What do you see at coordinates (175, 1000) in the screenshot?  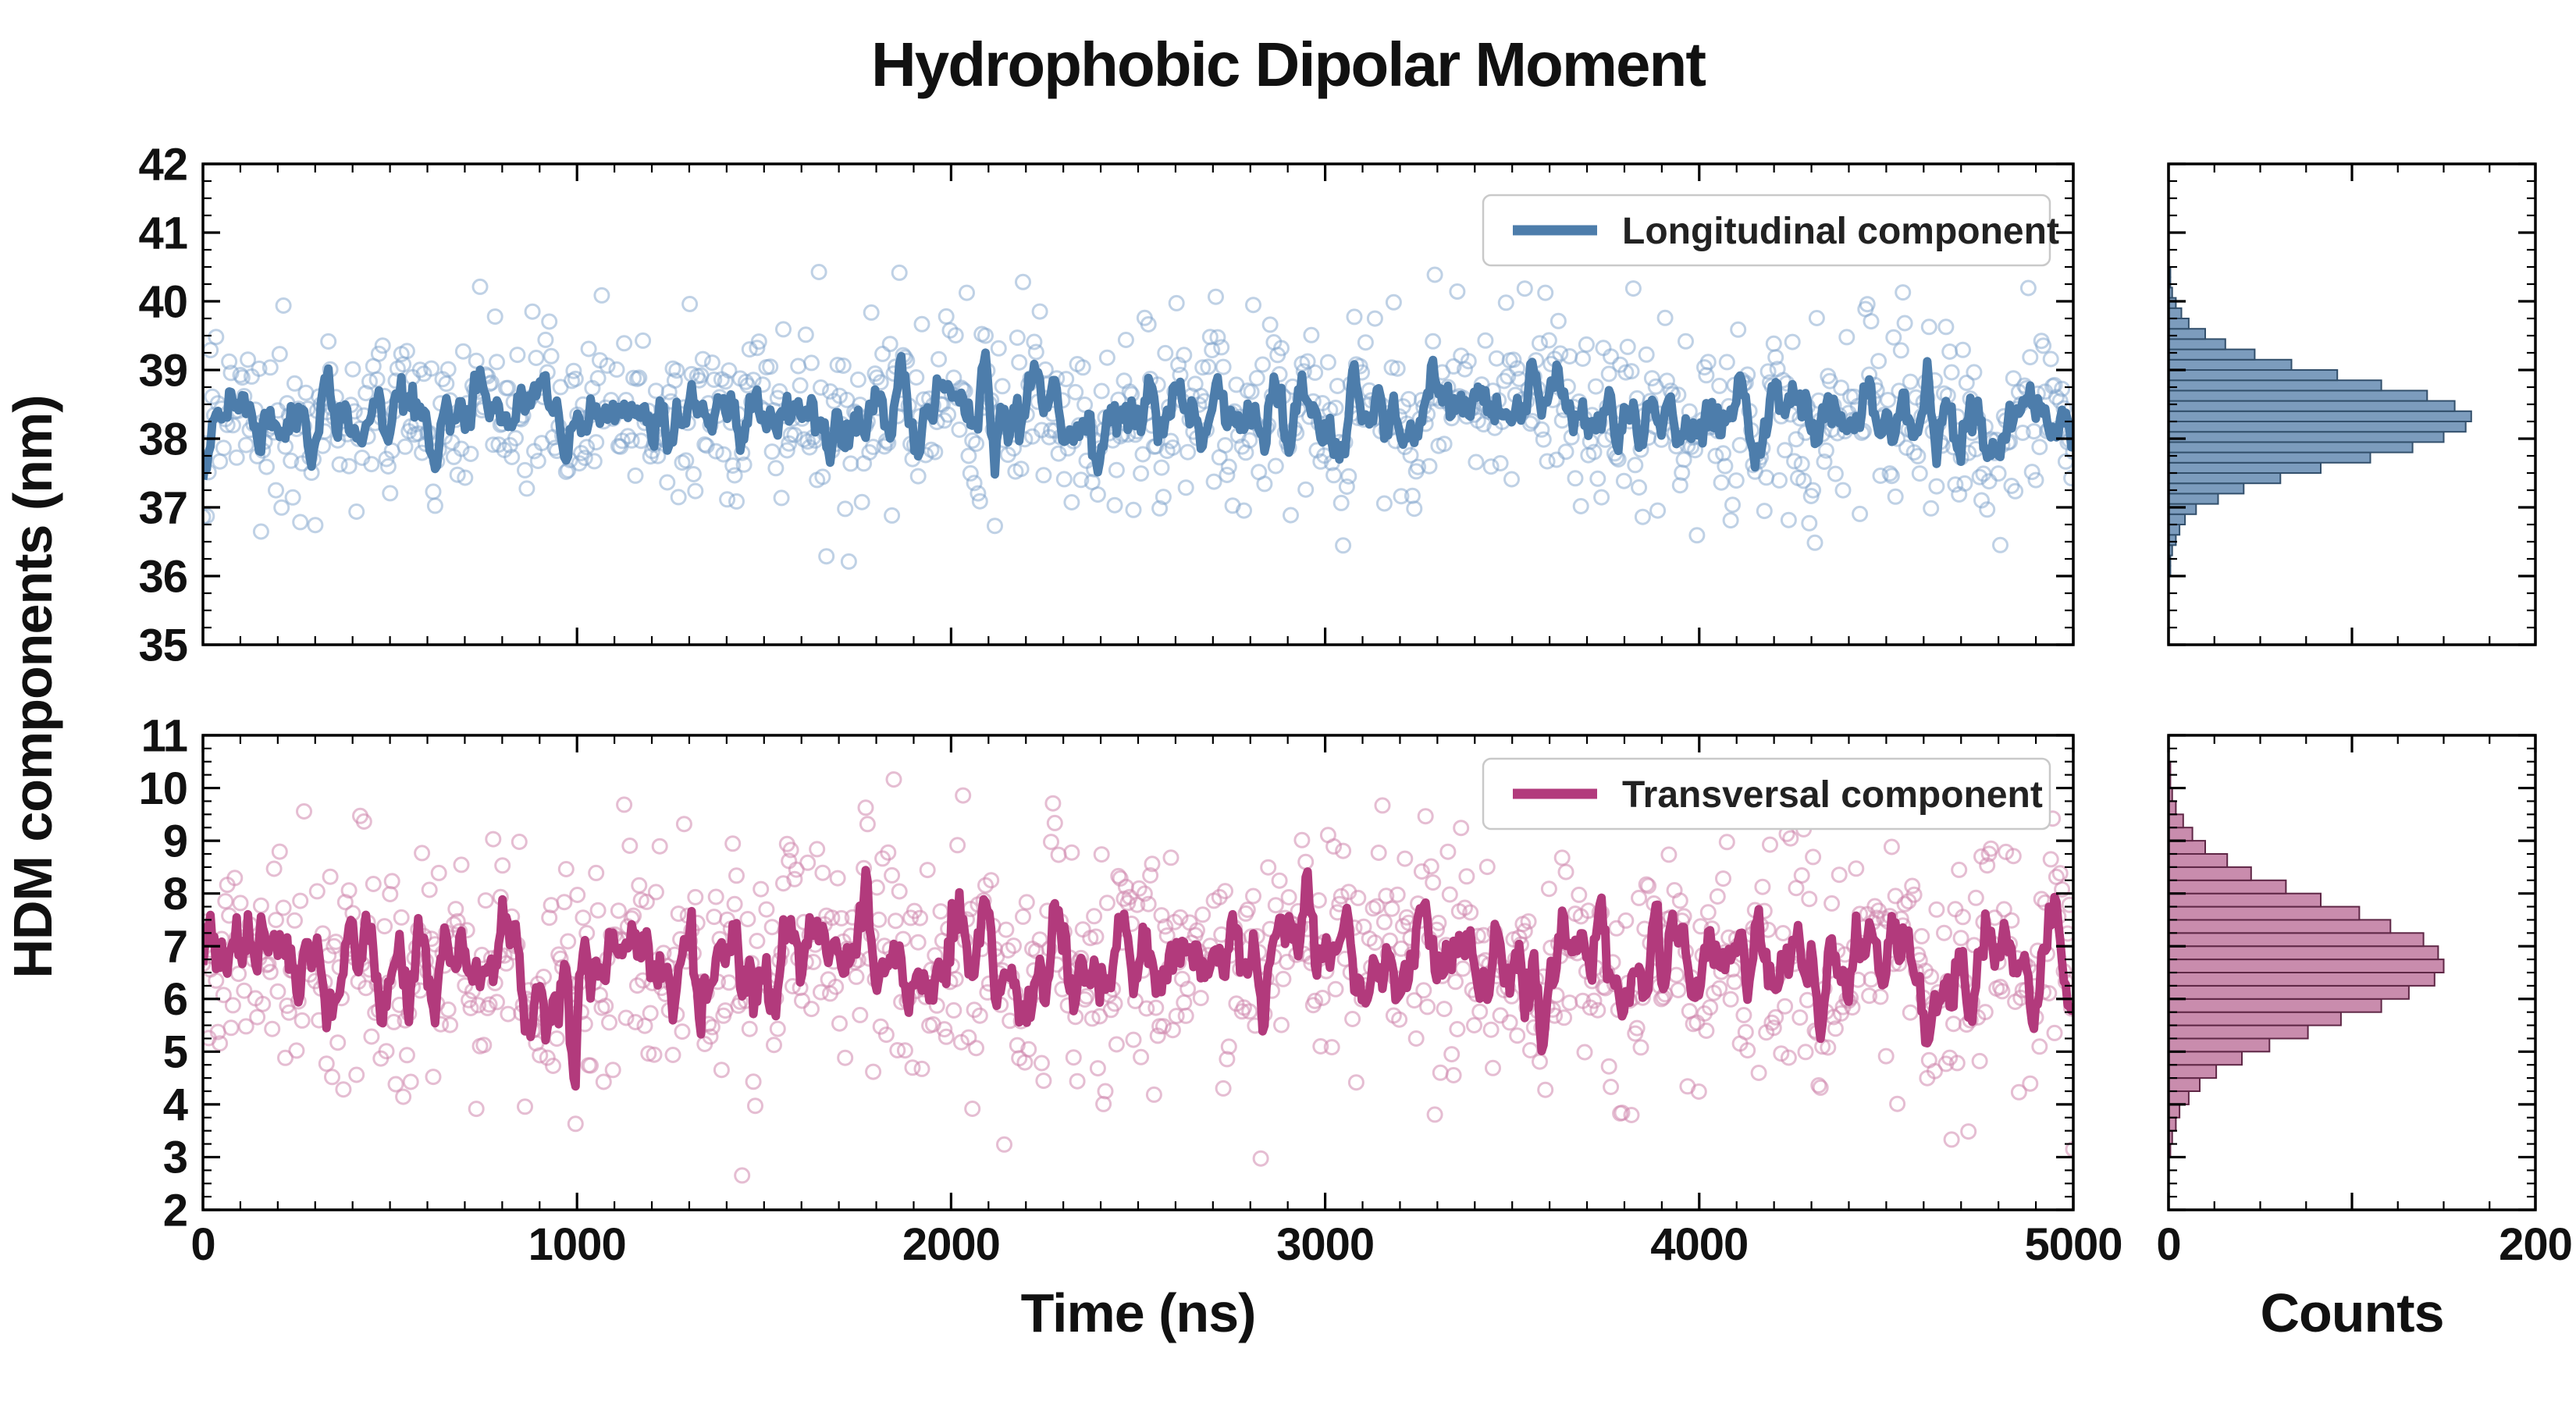 I see `tick-label: 6` at bounding box center [175, 1000].